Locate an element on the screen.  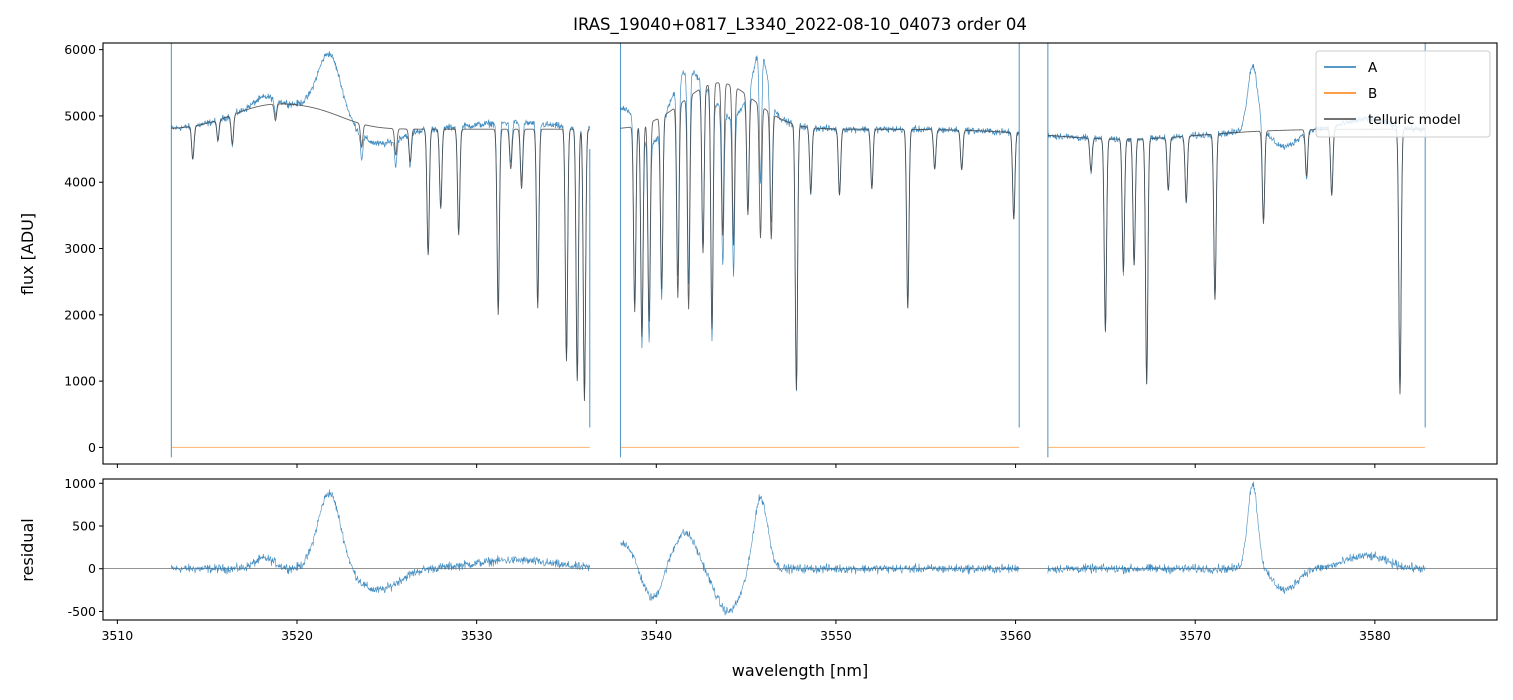
flux-y-tick-label: 4000 is located at coordinates (80, 182).